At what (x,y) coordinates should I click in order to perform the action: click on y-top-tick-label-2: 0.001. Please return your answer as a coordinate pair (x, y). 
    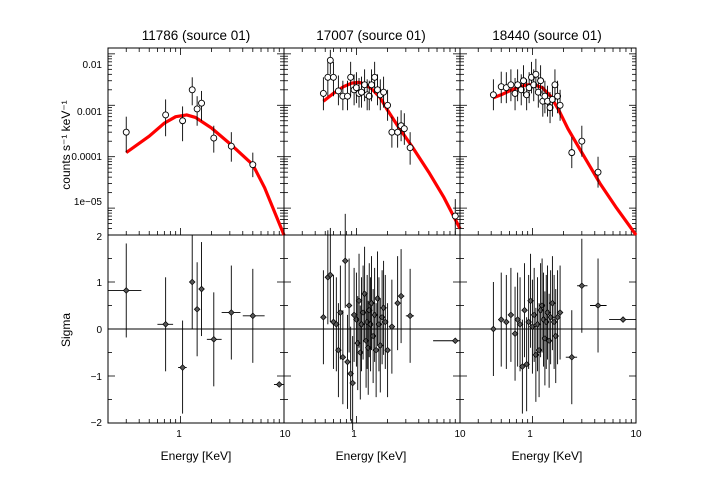
    Looking at the image, I should click on (89, 112).